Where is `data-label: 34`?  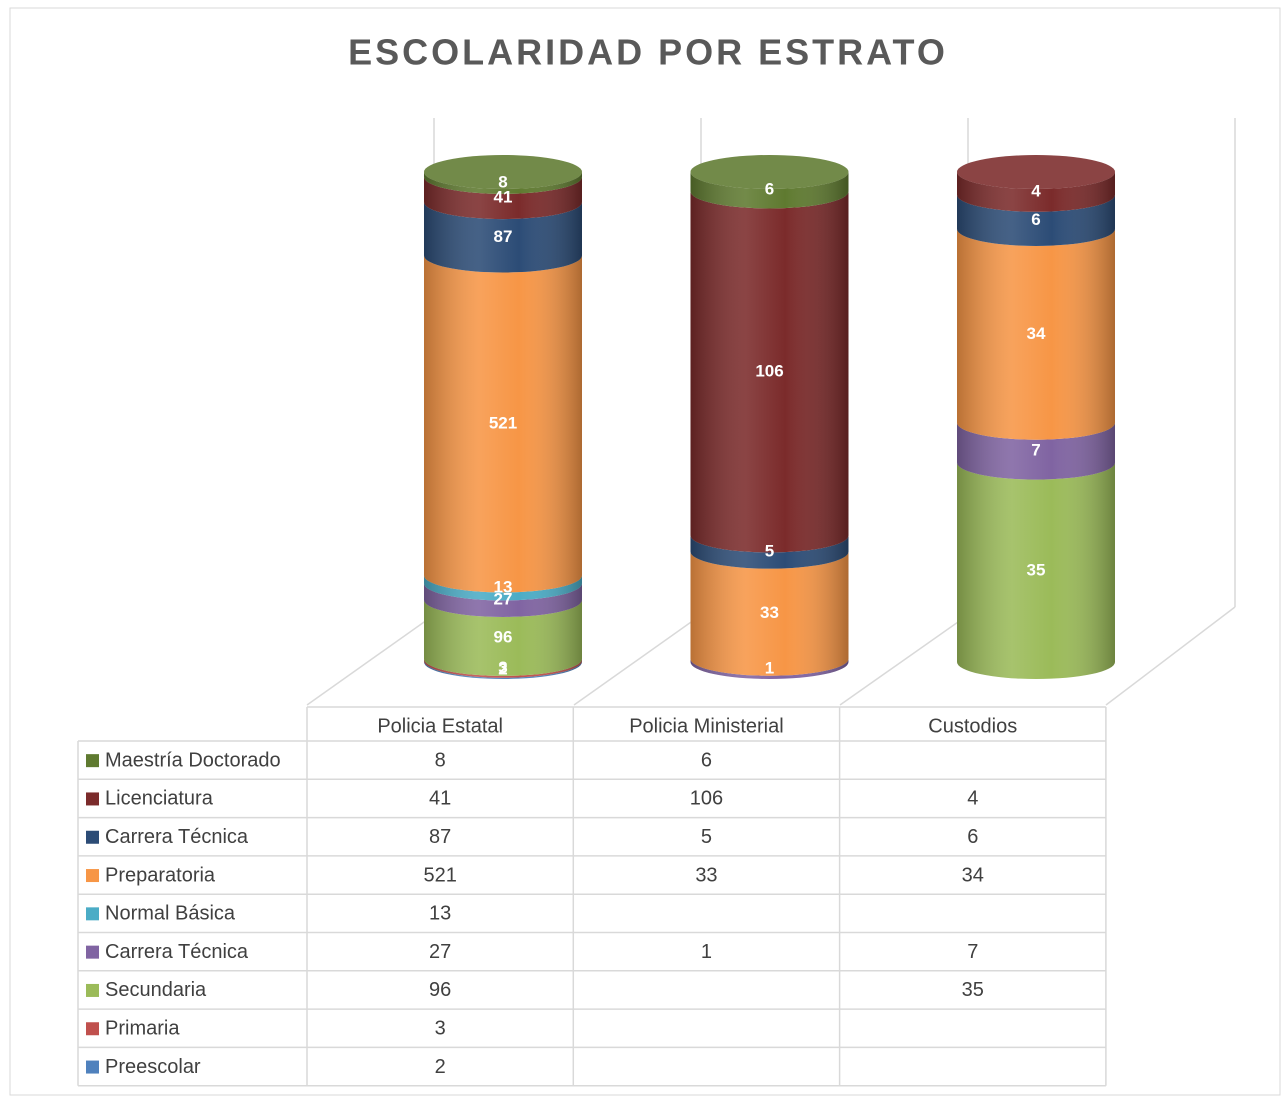
data-label: 34 is located at coordinates (1036, 333).